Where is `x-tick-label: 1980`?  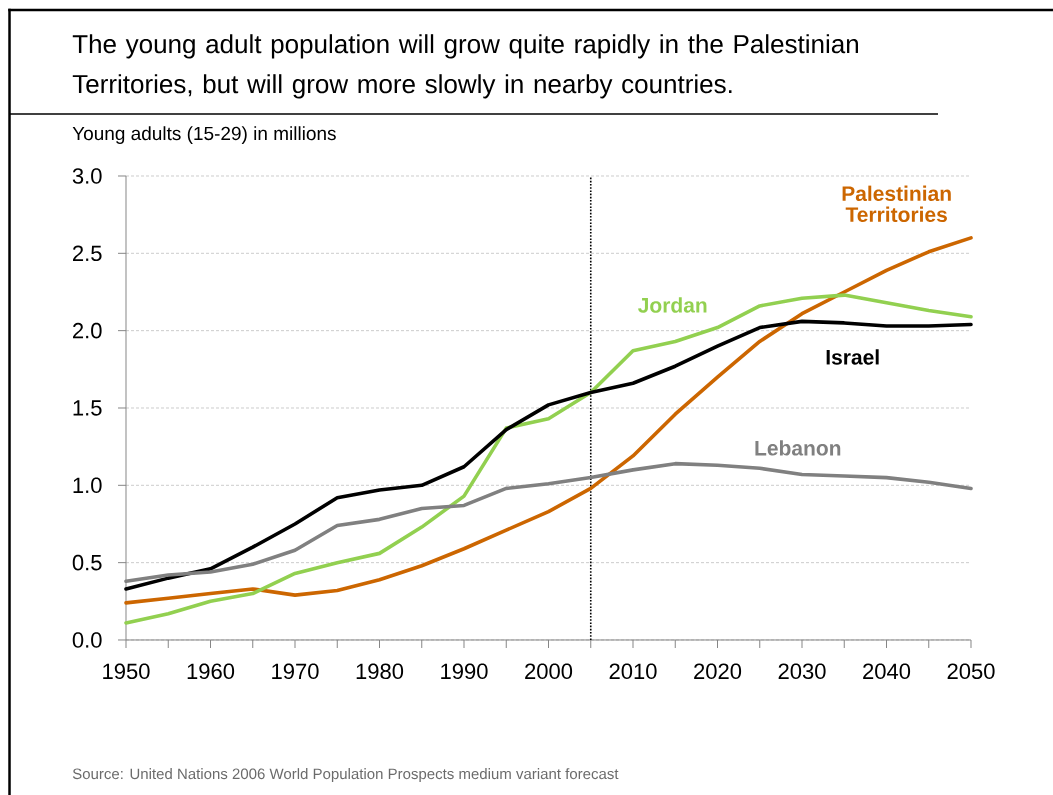 x-tick-label: 1980 is located at coordinates (380, 671).